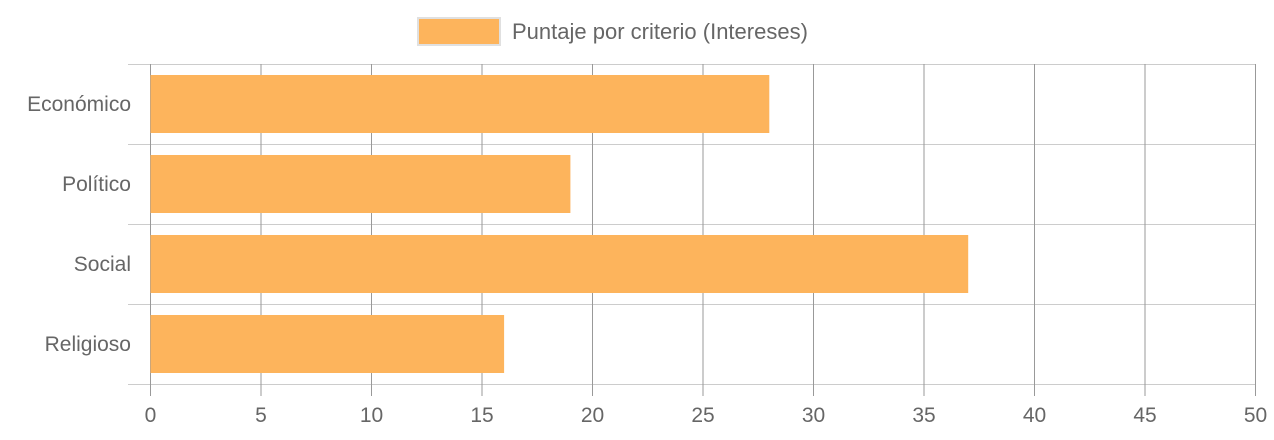  What do you see at coordinates (813, 415) in the screenshot?
I see `x-tick-label: 30` at bounding box center [813, 415].